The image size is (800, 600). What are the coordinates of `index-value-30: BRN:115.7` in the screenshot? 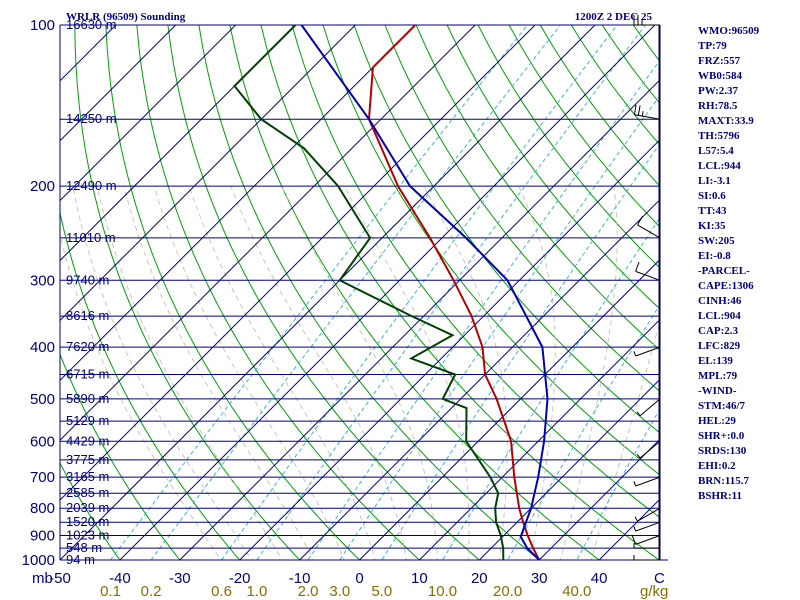 It's located at (724, 481).